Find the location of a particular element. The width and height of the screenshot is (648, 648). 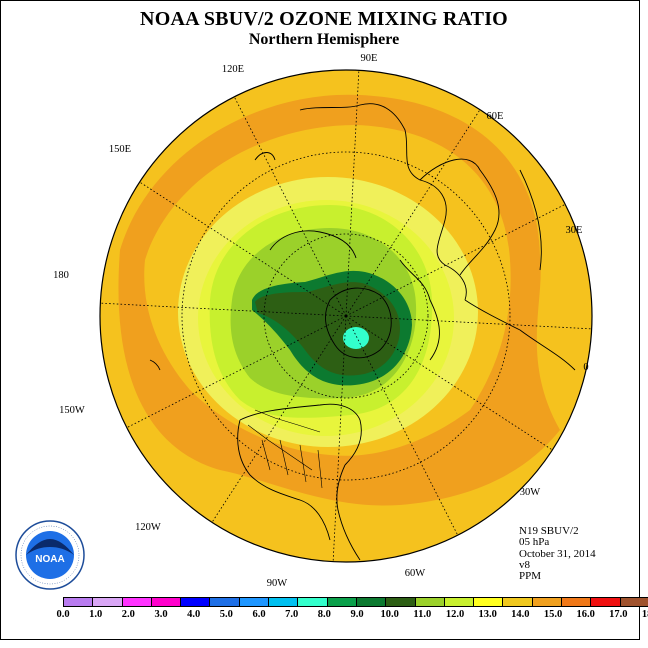

hawaii-coast is located at coordinates (155, 365).